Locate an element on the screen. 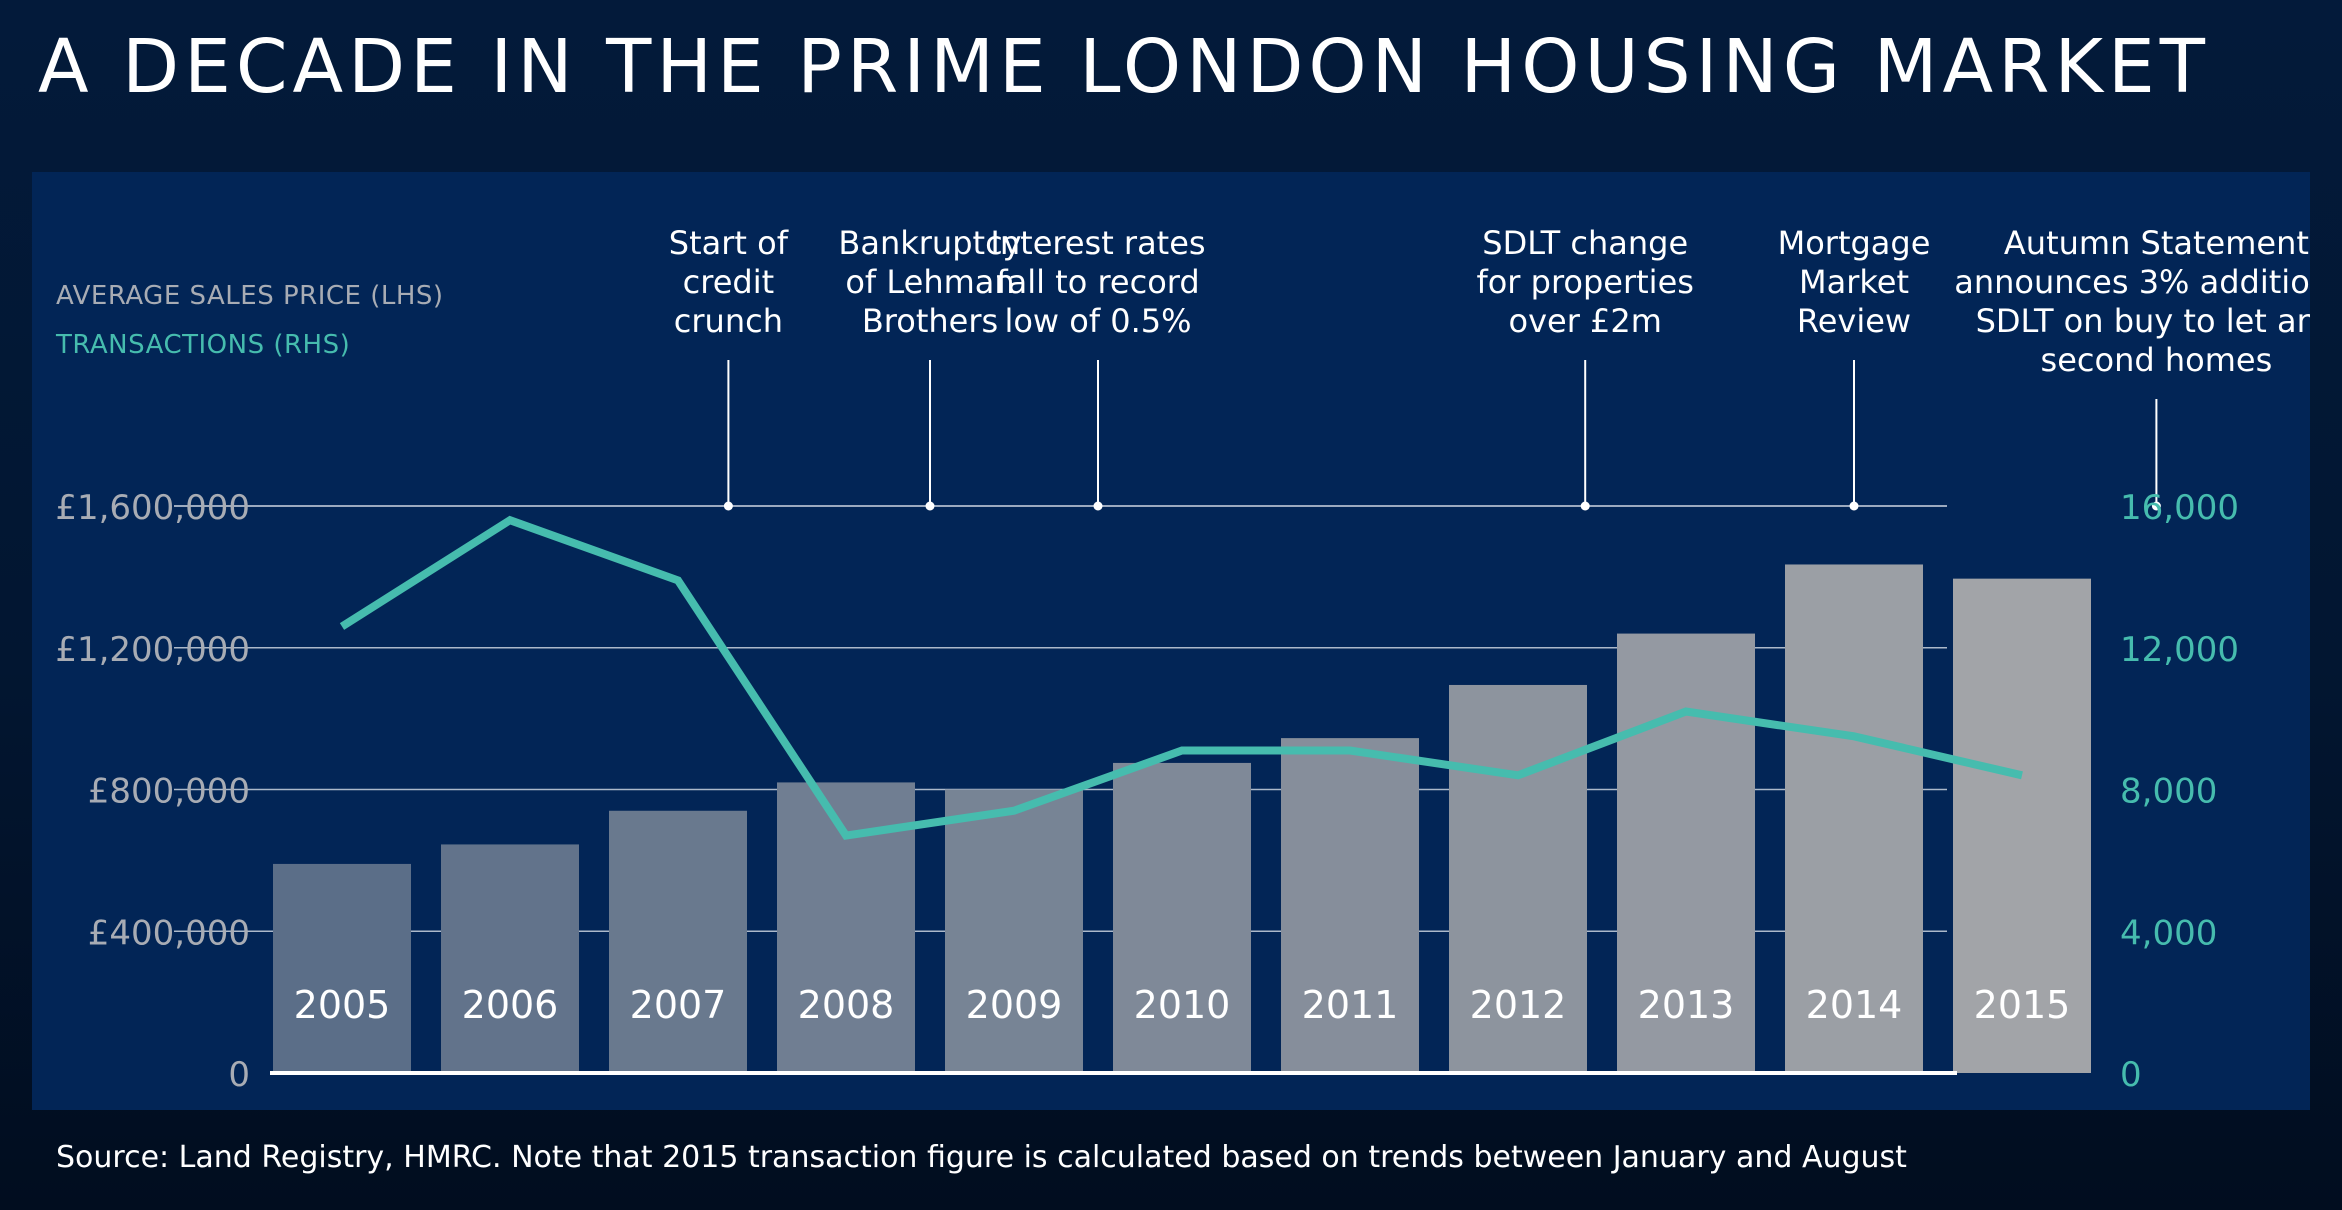 The width and height of the screenshot is (2342, 1210). category-label: 2015 is located at coordinates (2022, 1005).